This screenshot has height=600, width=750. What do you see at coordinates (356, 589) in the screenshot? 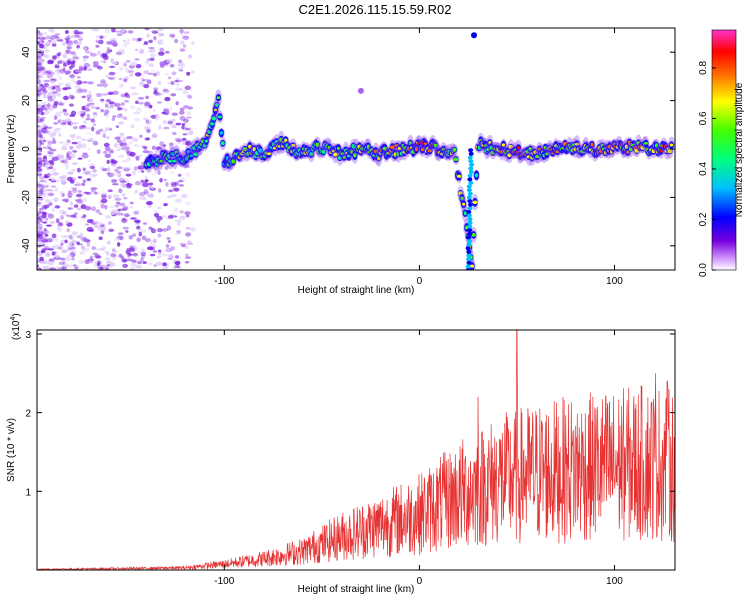
I see `snr-x-axis-label: Height of straight line (km)` at bounding box center [356, 589].